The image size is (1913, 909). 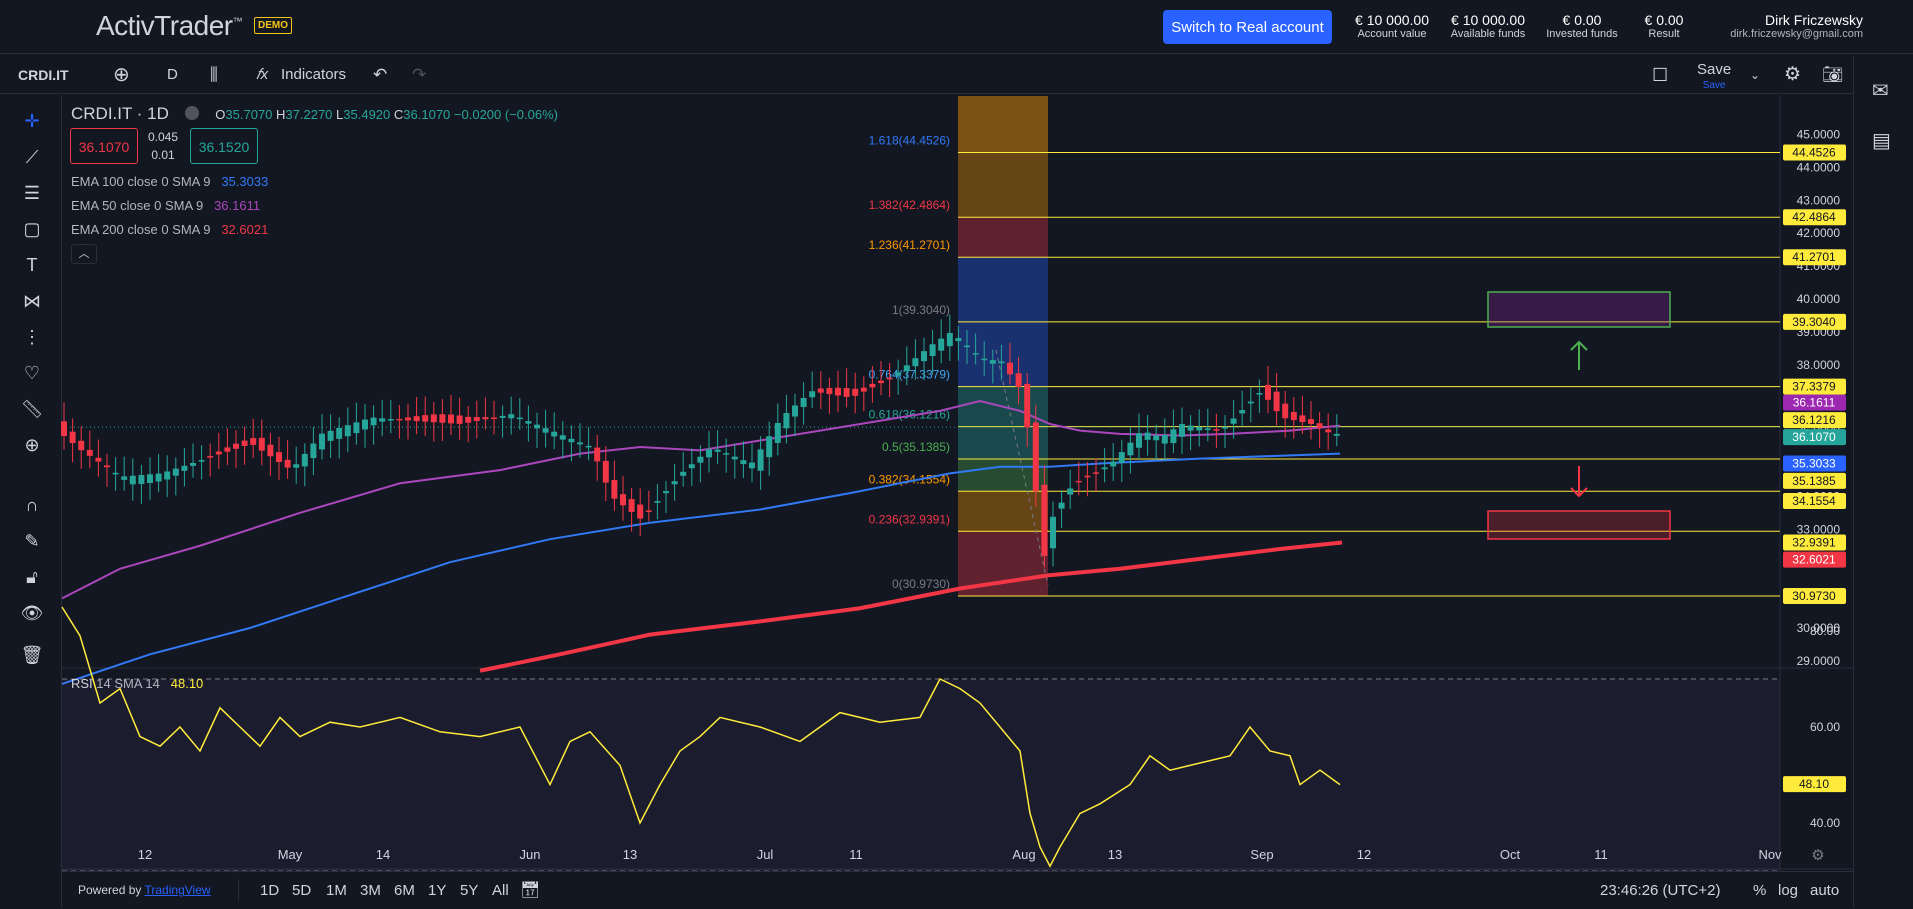 What do you see at coordinates (192, 113) in the screenshot?
I see `market-status-icon` at bounding box center [192, 113].